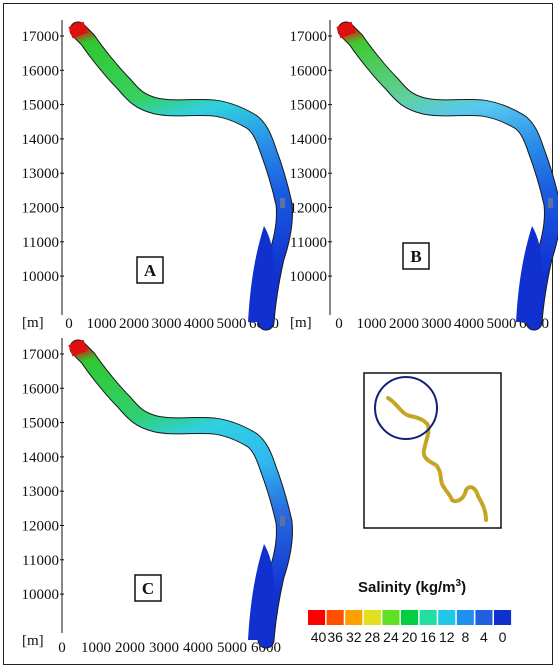 The width and height of the screenshot is (558, 670). Describe the element at coordinates (406, 408) in the screenshot. I see `study-area-circle` at that location.